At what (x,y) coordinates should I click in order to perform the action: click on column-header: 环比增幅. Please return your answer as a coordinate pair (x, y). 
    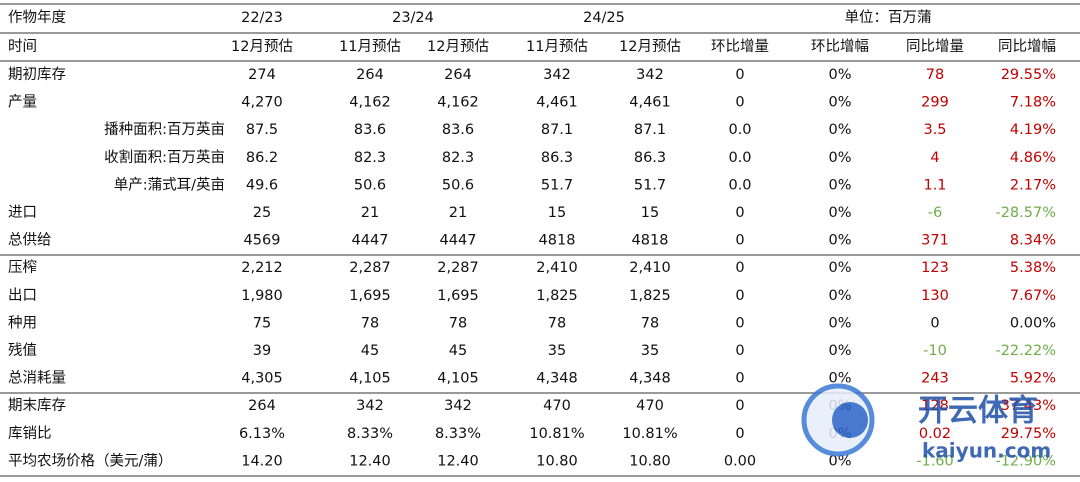
    Looking at the image, I should click on (840, 46).